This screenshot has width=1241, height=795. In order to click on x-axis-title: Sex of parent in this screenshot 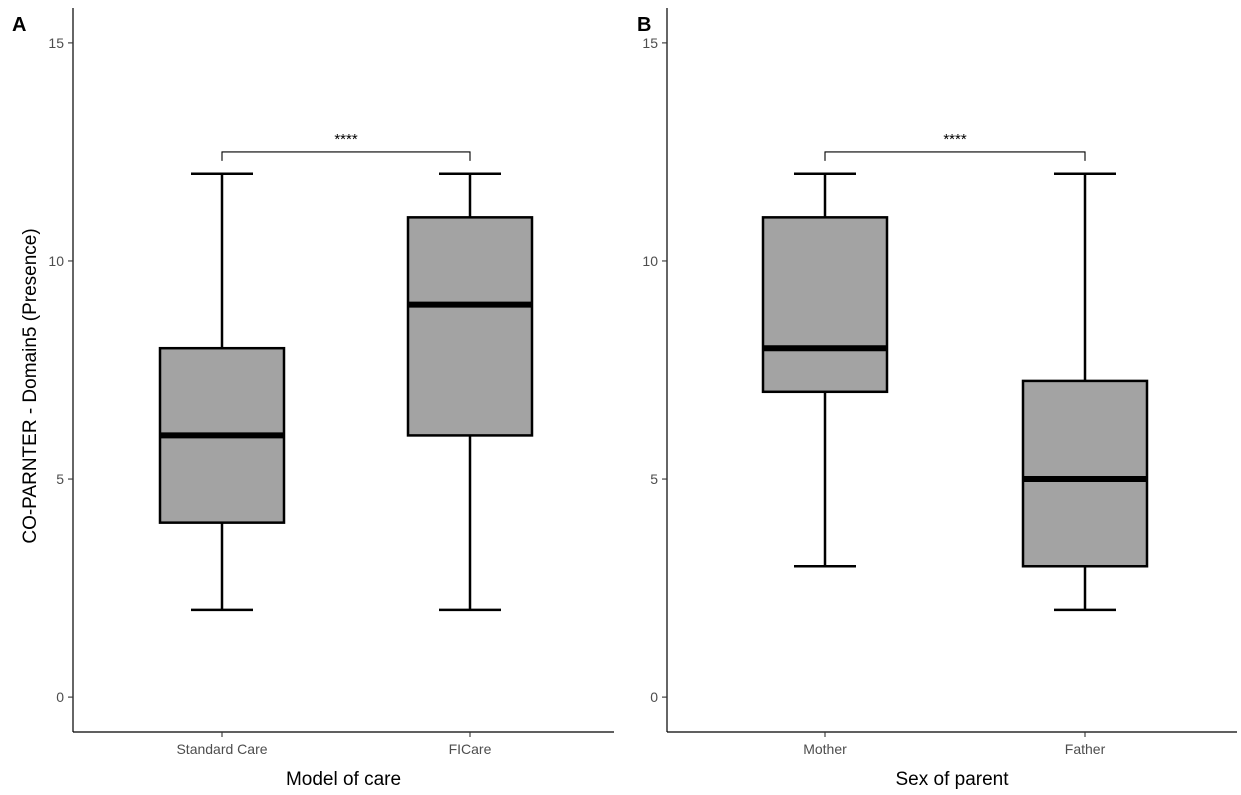, I will do `click(952, 779)`.